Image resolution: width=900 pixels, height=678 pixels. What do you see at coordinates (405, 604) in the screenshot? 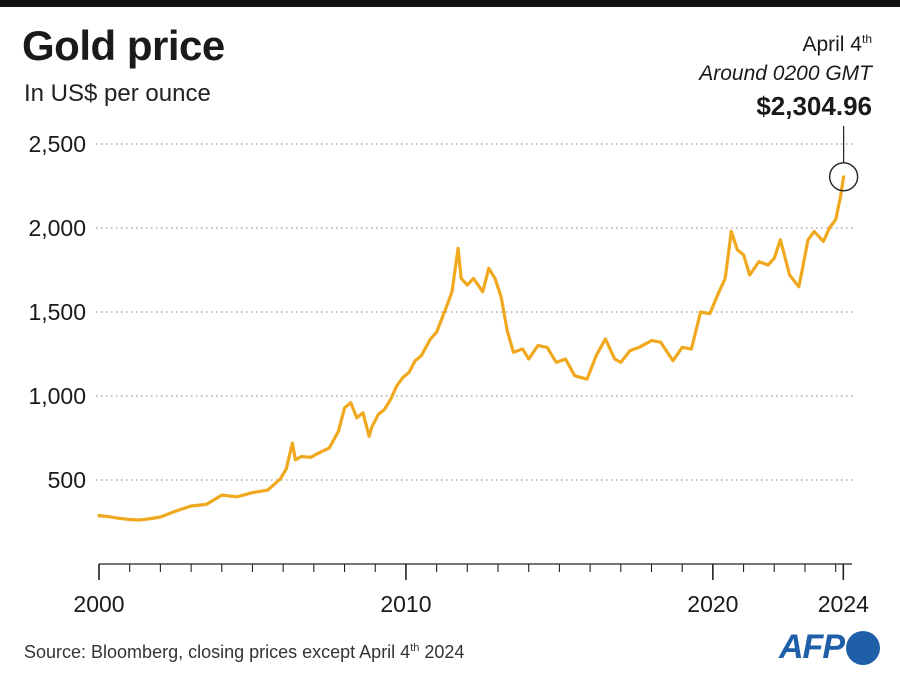
I see `x-tick-label-2010: 2010` at bounding box center [405, 604].